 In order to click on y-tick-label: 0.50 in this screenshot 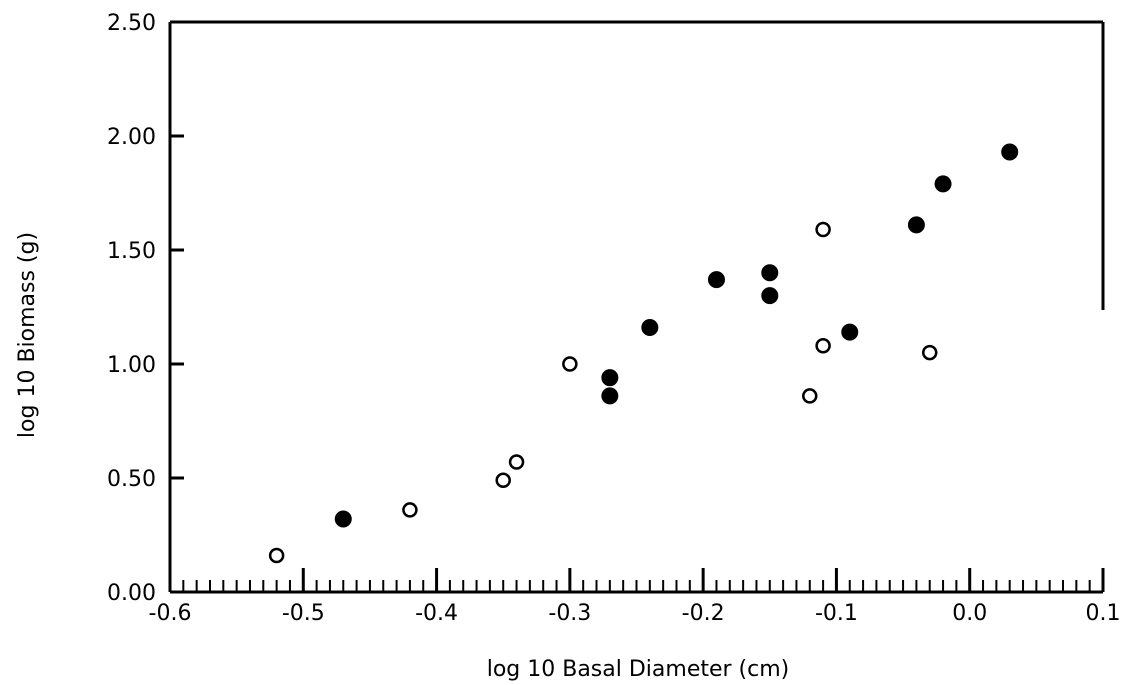, I will do `click(131, 479)`.